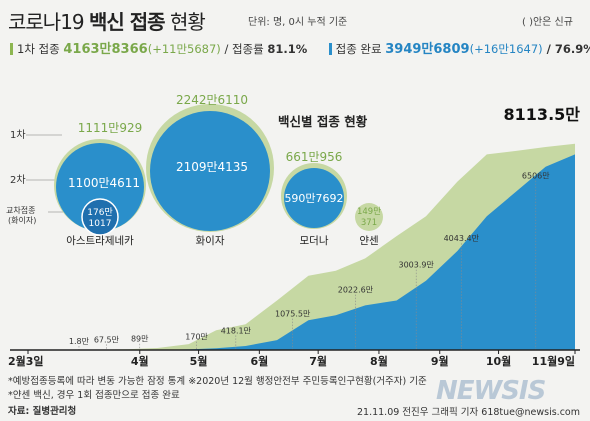 The image size is (590, 421). I want to click on az-second-label: 1100만4611, so click(104, 183).